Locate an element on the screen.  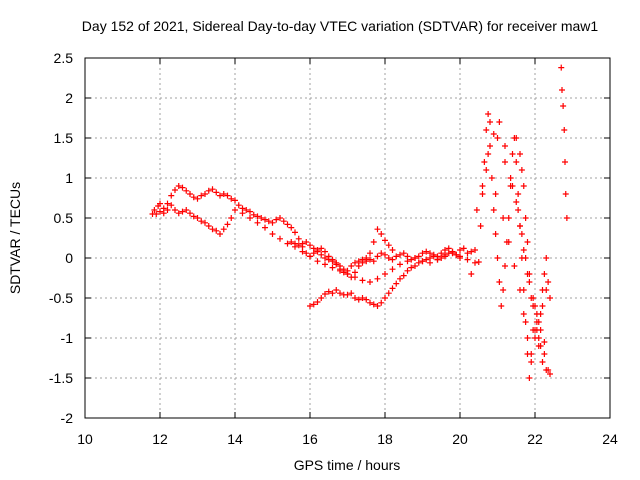
x-tick-label: 12 is located at coordinates (160, 439).